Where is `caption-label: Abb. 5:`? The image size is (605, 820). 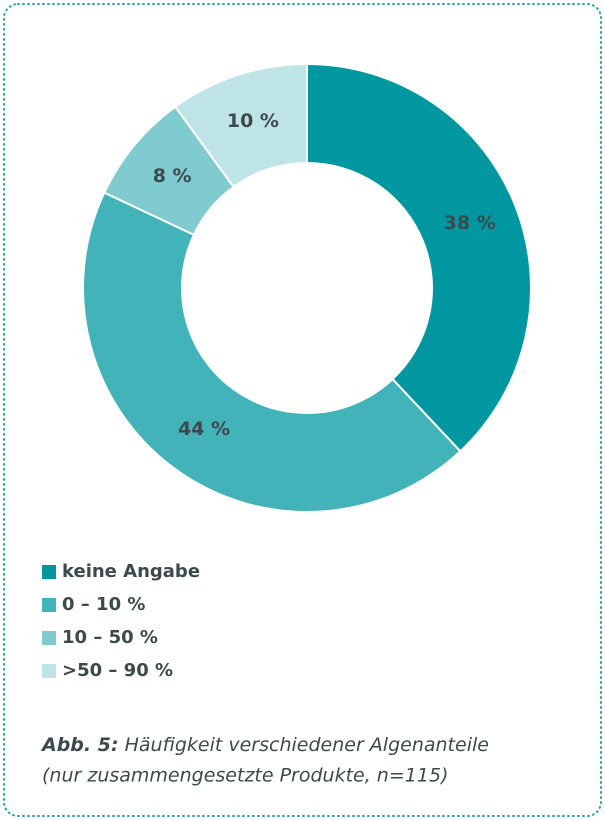 caption-label: Abb. 5: is located at coordinates (79, 745).